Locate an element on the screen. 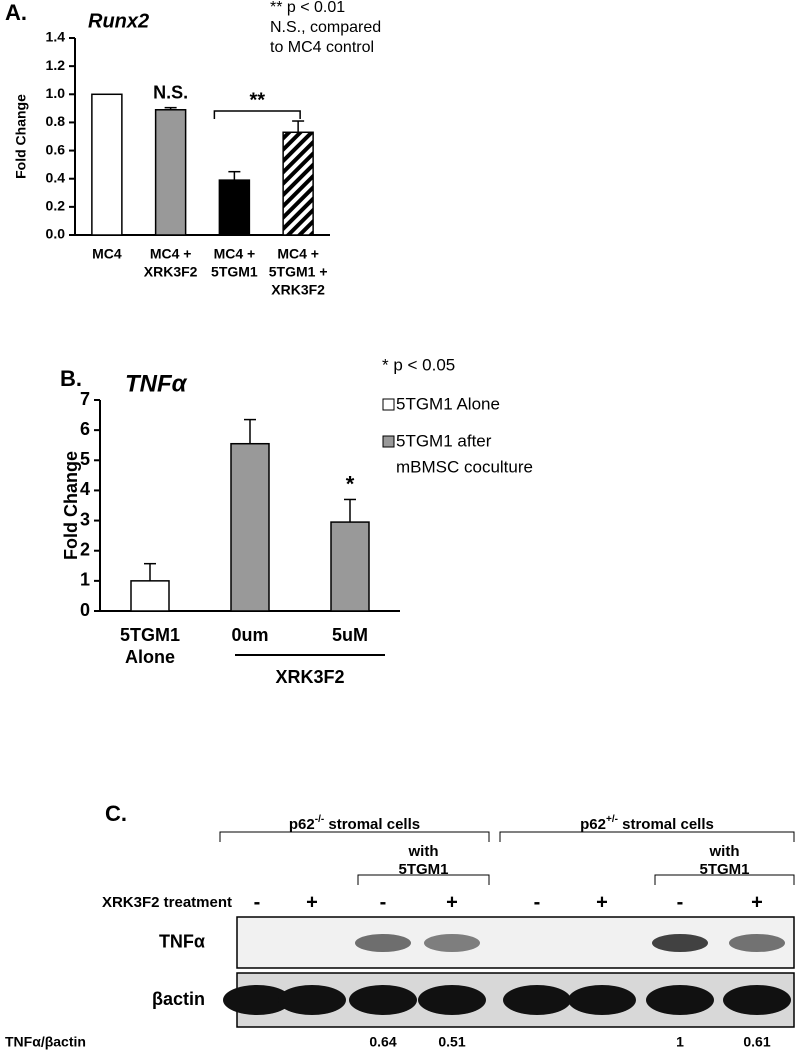  chart-title: TNFα is located at coordinates (156, 383).